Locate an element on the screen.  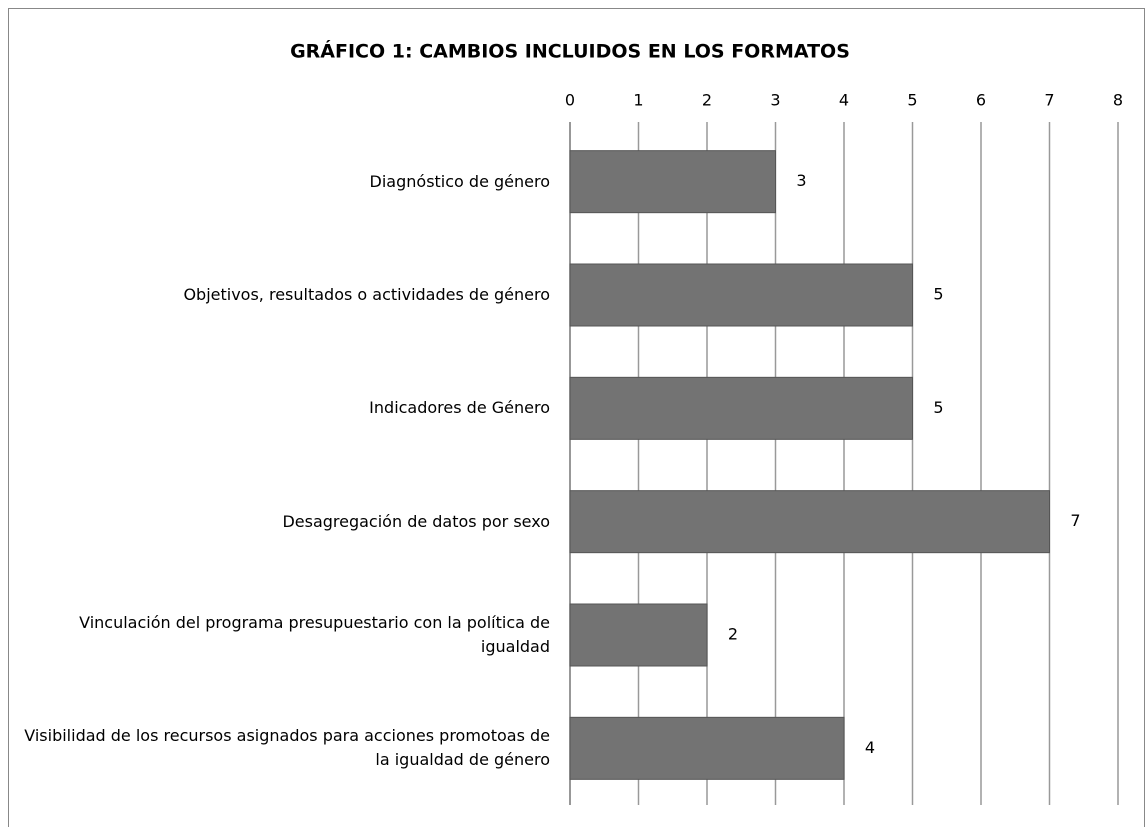
x-tick-label: 2 is located at coordinates (707, 100).